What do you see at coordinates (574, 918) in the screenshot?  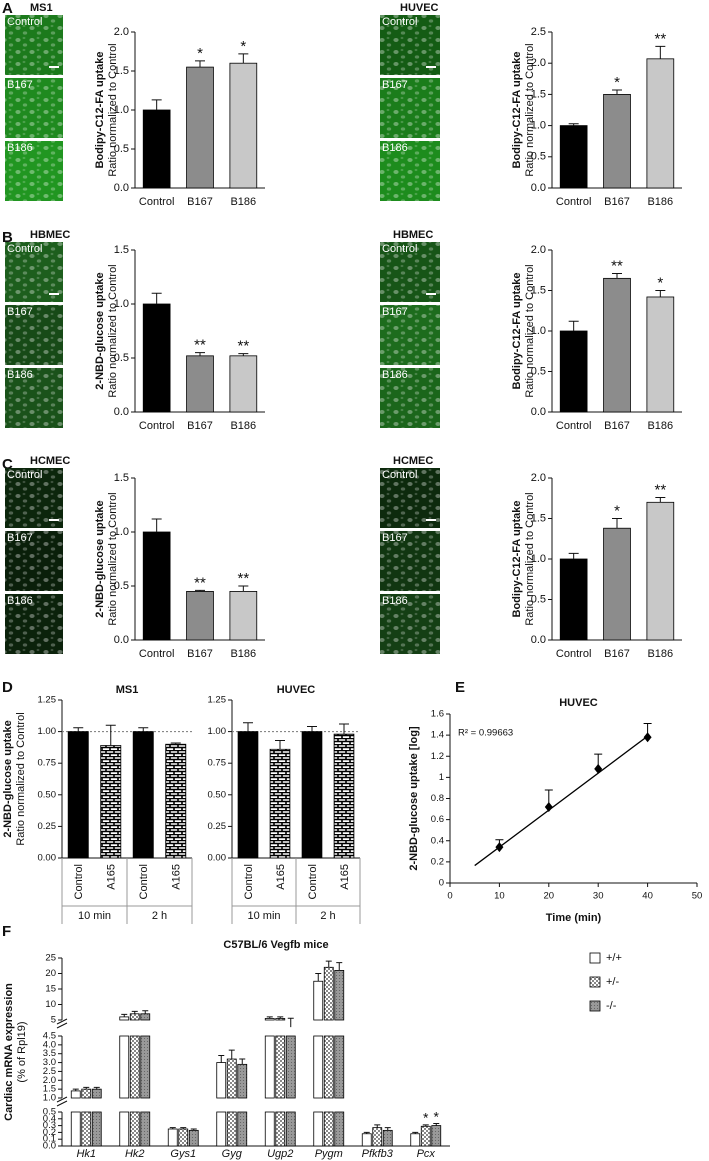 I see `x-axis-label: Time (min)` at bounding box center [574, 918].